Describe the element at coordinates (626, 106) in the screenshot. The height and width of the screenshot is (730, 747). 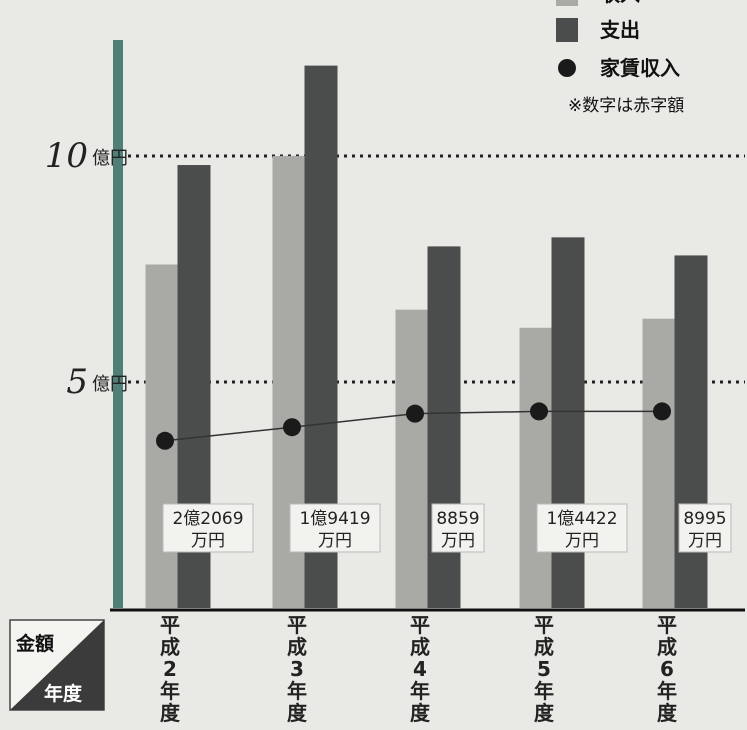
I see `legend-note: ※数字は赤字額` at that location.